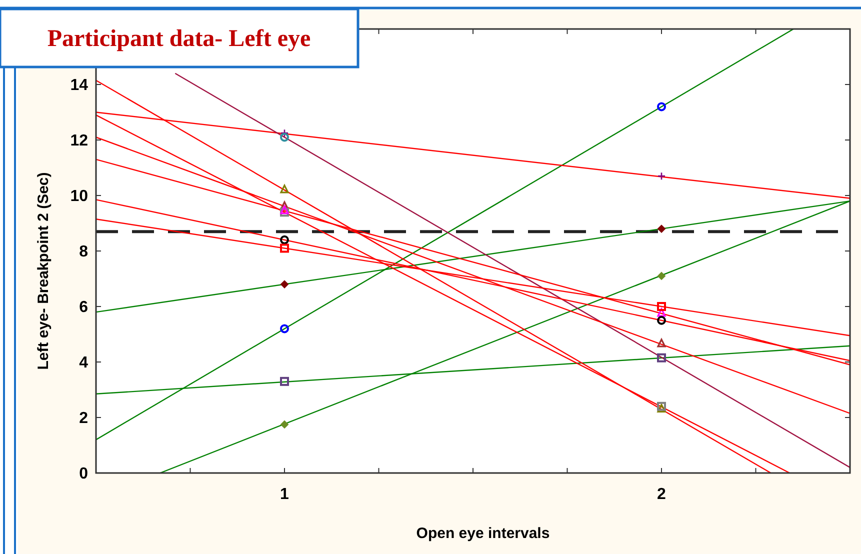 The image size is (861, 554). Describe the element at coordinates (83, 252) in the screenshot. I see `y-tick-label: 8` at that location.